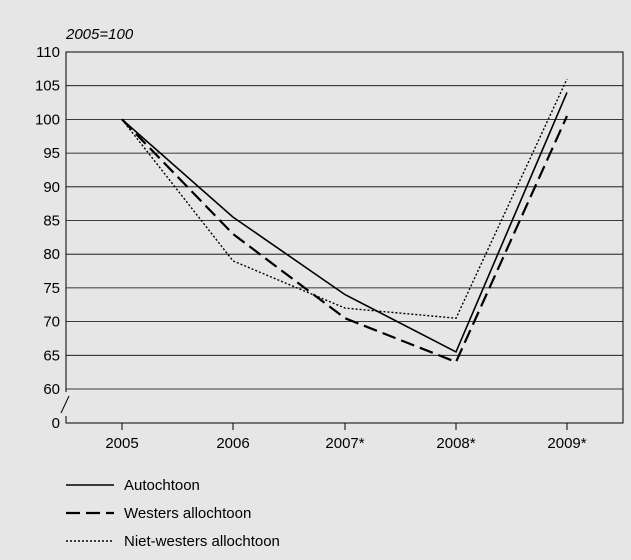  What do you see at coordinates (344, 443) in the screenshot?
I see `x-tick-label: 2007*` at bounding box center [344, 443].